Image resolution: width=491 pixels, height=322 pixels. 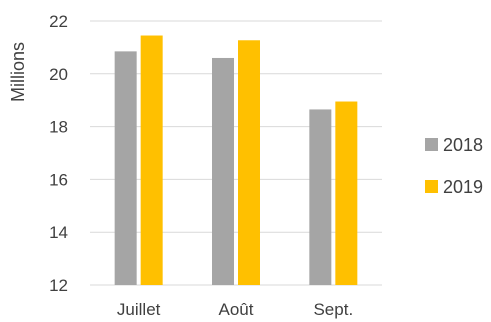 I want to click on bar-2019-Juillet, so click(x=151, y=160).